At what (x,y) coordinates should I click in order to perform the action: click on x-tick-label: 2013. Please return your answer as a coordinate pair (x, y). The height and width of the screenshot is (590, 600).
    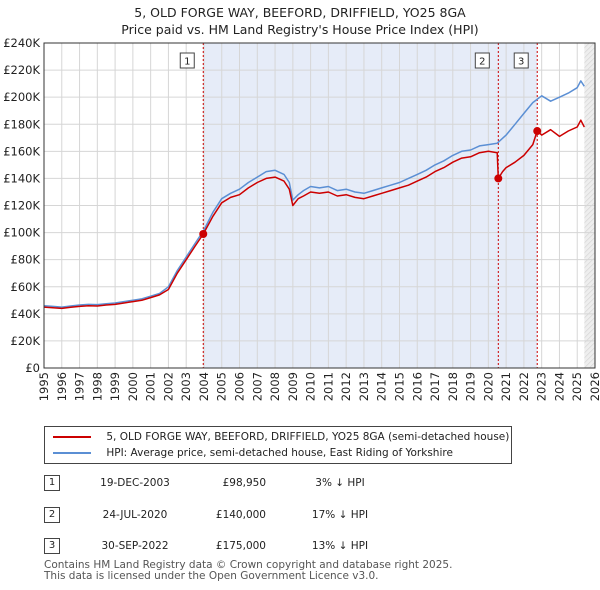
    Looking at the image, I should click on (364, 386).